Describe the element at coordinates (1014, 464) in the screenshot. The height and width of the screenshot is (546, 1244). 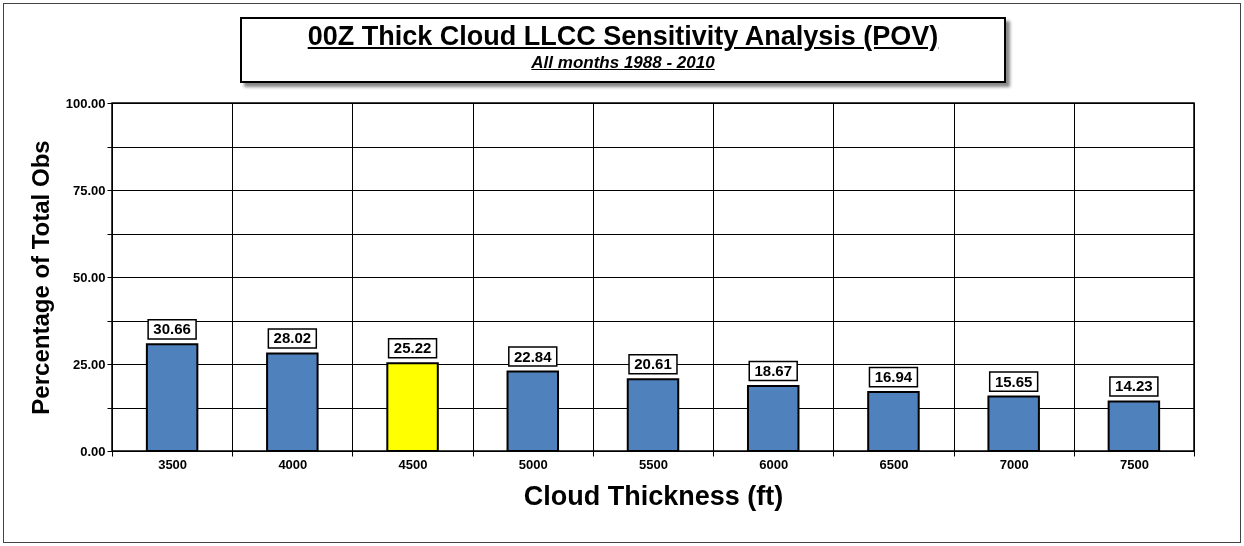
I see `x-tick-label: 7000` at that location.